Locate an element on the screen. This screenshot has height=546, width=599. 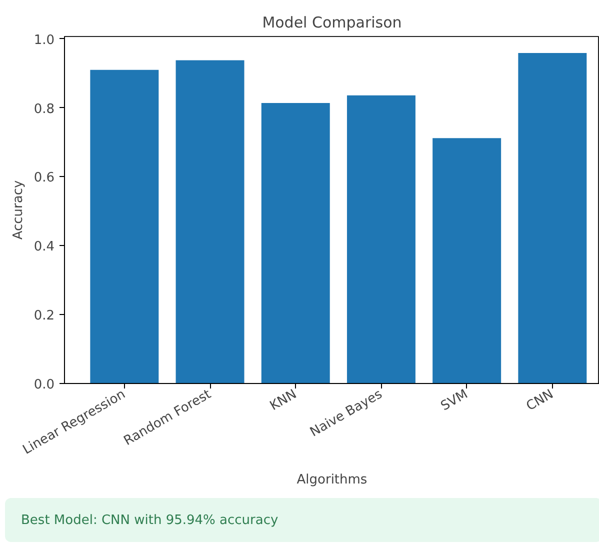
y-tick-label: 0.6 is located at coordinates (44, 178).